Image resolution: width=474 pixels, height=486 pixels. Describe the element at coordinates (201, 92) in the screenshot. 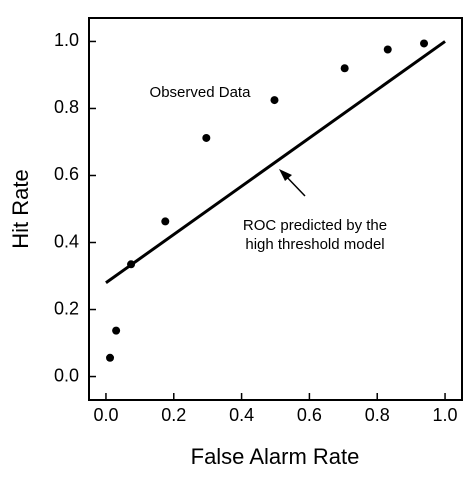

I see `series-label: Observed Data` at that location.